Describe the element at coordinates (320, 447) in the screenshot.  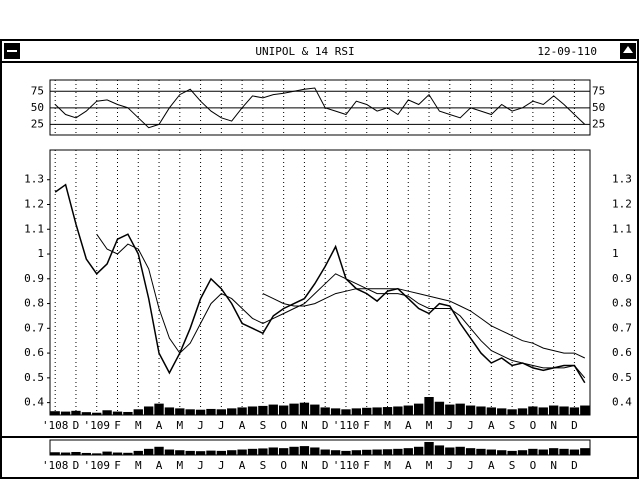
I see `overview-panel` at that location.